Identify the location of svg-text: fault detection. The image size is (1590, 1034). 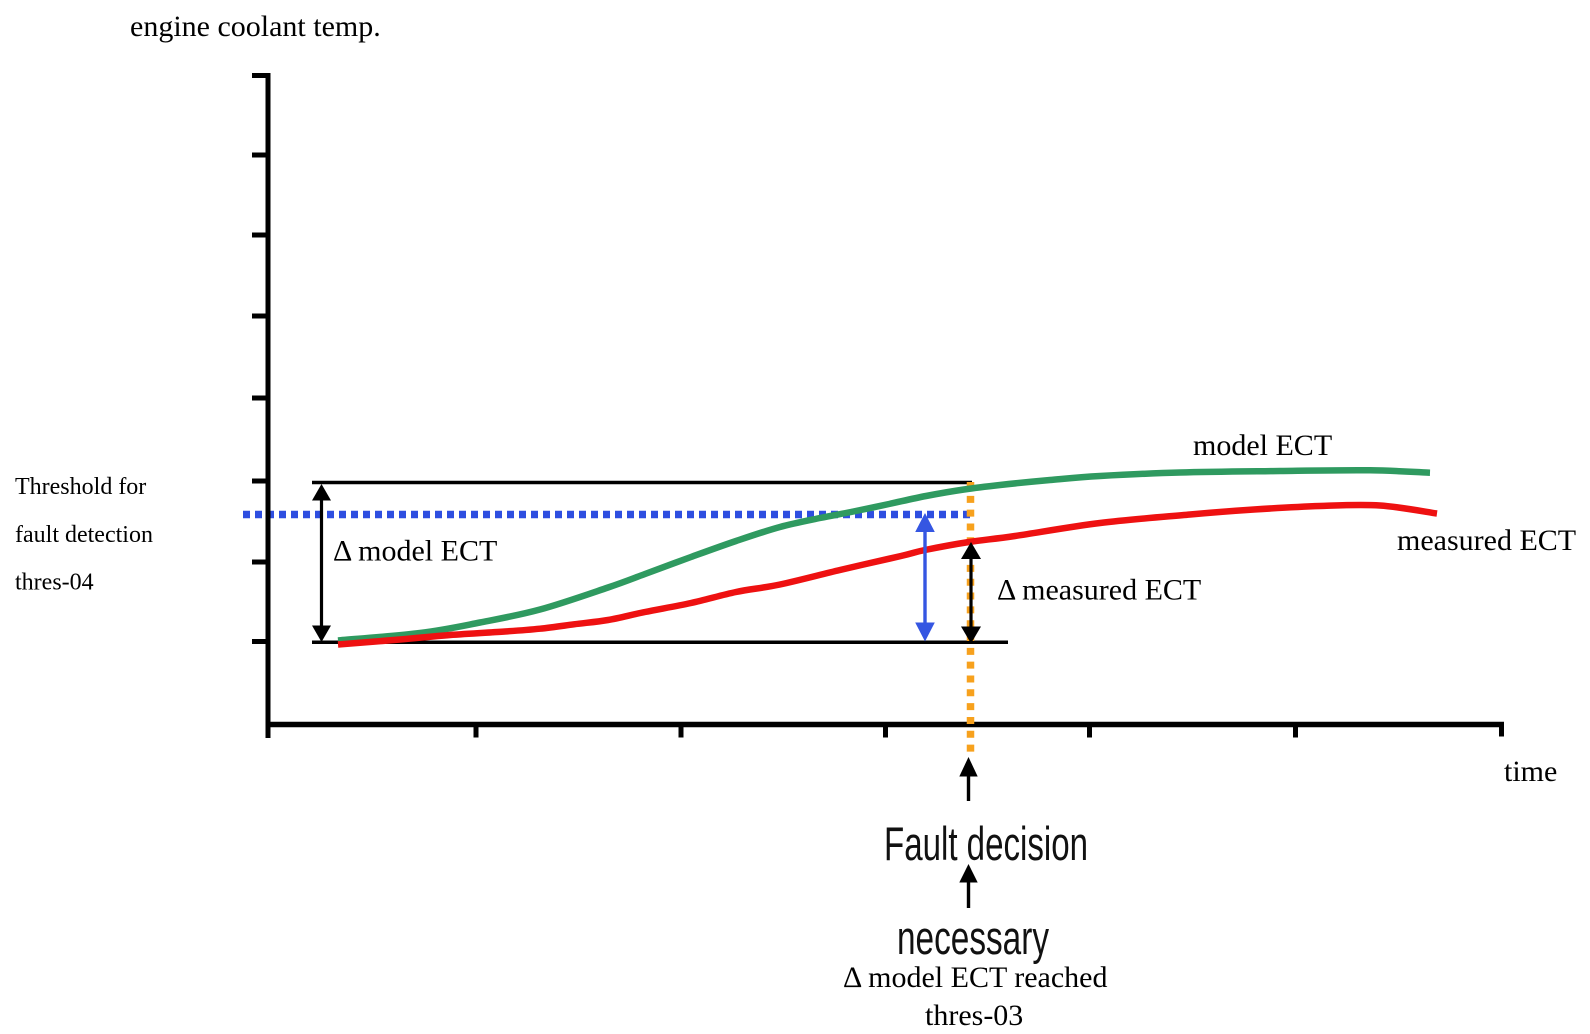
(84, 535).